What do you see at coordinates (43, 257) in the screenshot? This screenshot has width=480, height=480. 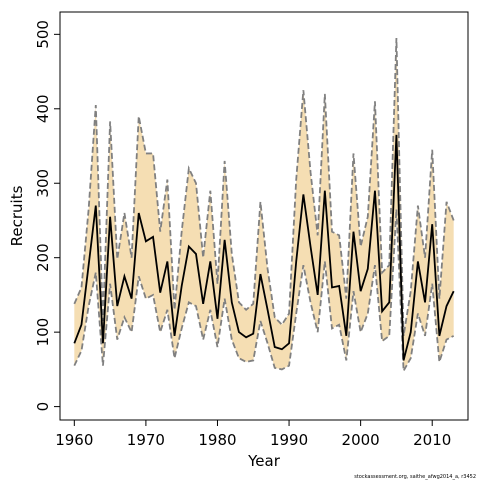 I see `y-tick-label: 200` at bounding box center [43, 257].